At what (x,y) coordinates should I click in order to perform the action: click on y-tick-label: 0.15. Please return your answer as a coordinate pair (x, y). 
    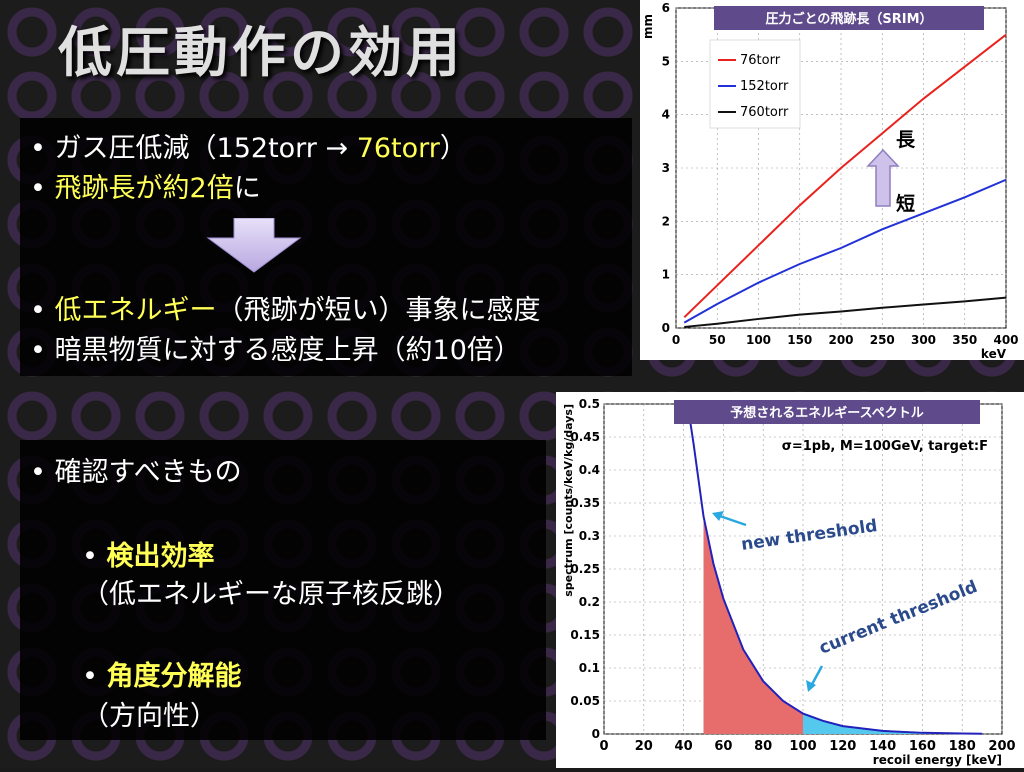
    Looking at the image, I should click on (585, 635).